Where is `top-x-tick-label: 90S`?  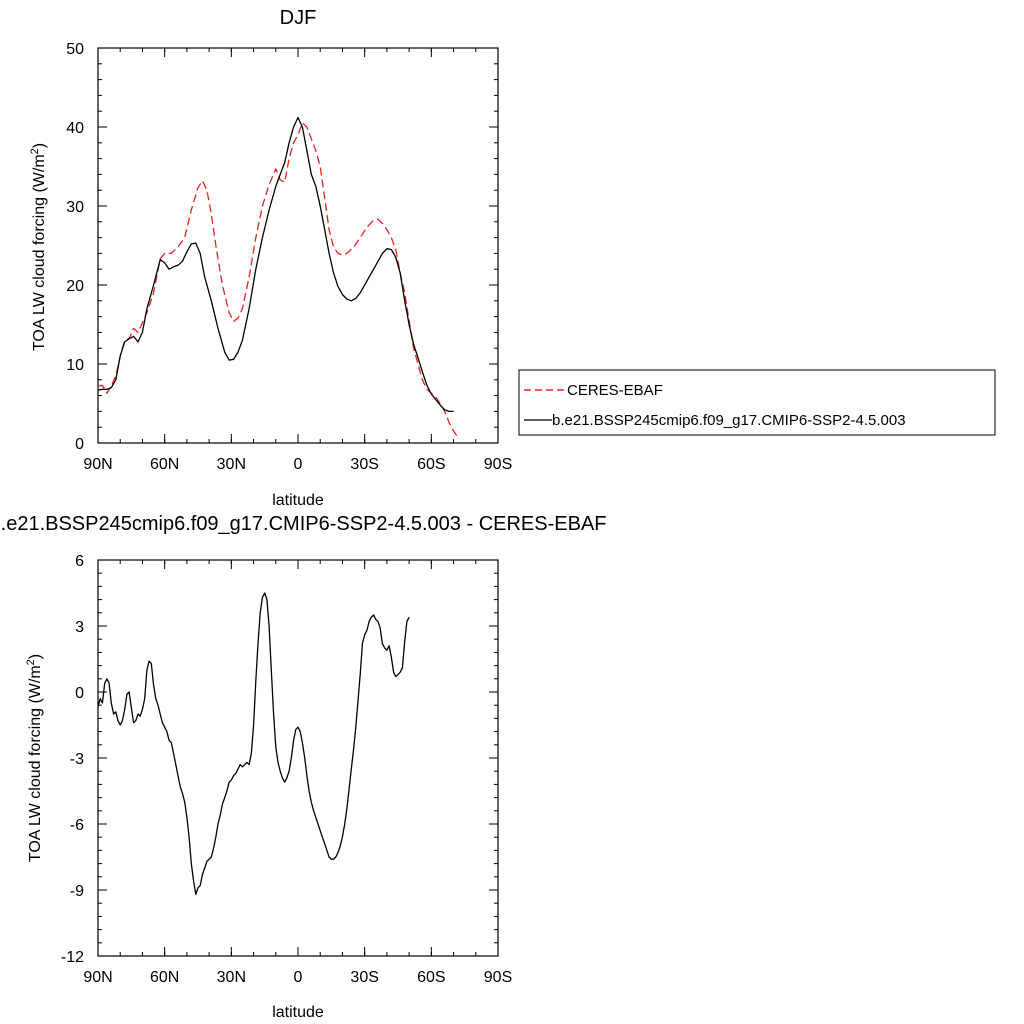
top-x-tick-label: 90S is located at coordinates (498, 464).